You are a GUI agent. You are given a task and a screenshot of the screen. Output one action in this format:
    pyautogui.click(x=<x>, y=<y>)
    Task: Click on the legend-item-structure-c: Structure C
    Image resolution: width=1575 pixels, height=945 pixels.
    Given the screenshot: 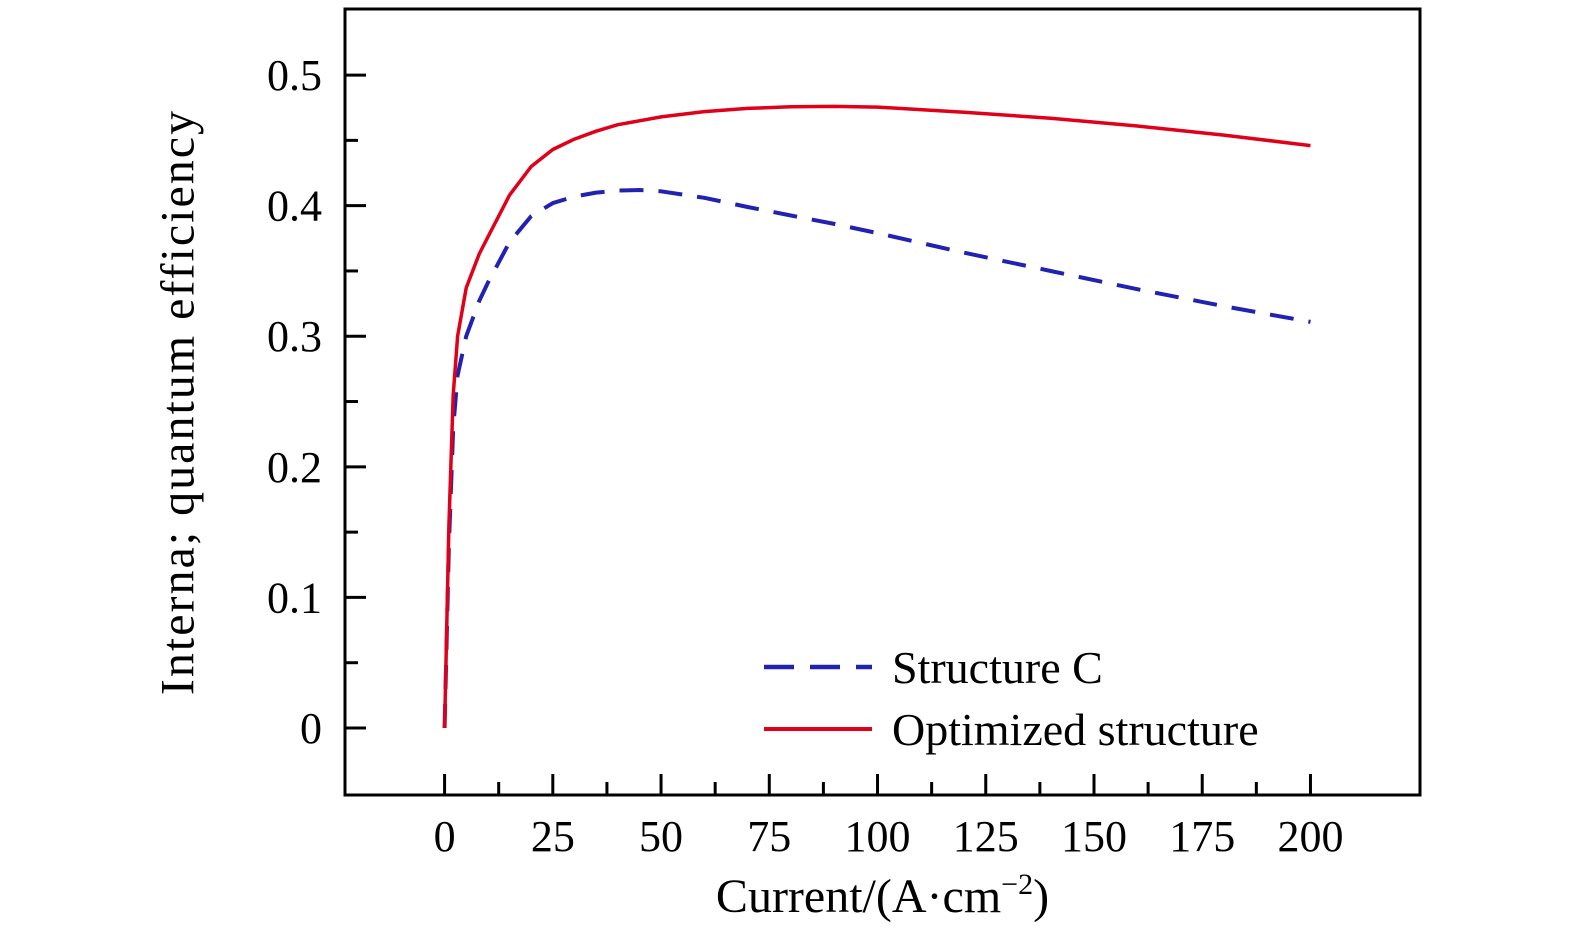 What is the action you would take?
    pyautogui.click(x=1010, y=667)
    